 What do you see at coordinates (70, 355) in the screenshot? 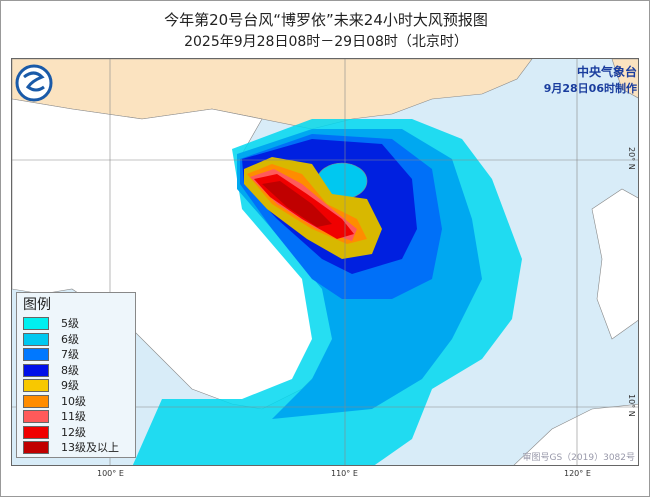
I see `legend-label: 7级` at bounding box center [70, 355].